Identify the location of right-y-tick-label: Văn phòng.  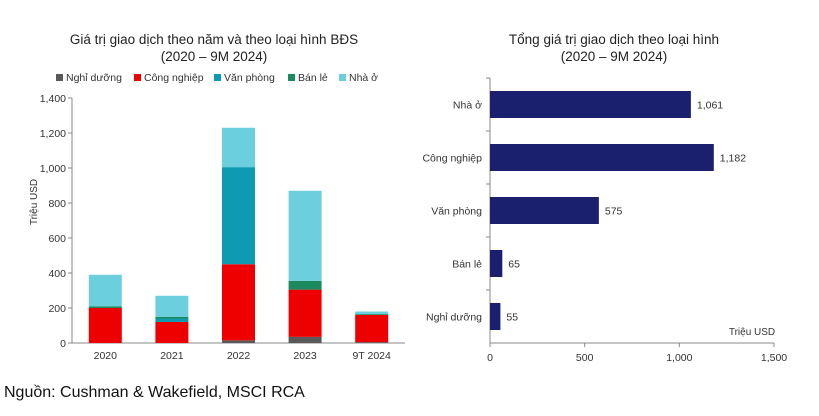
(456, 212).